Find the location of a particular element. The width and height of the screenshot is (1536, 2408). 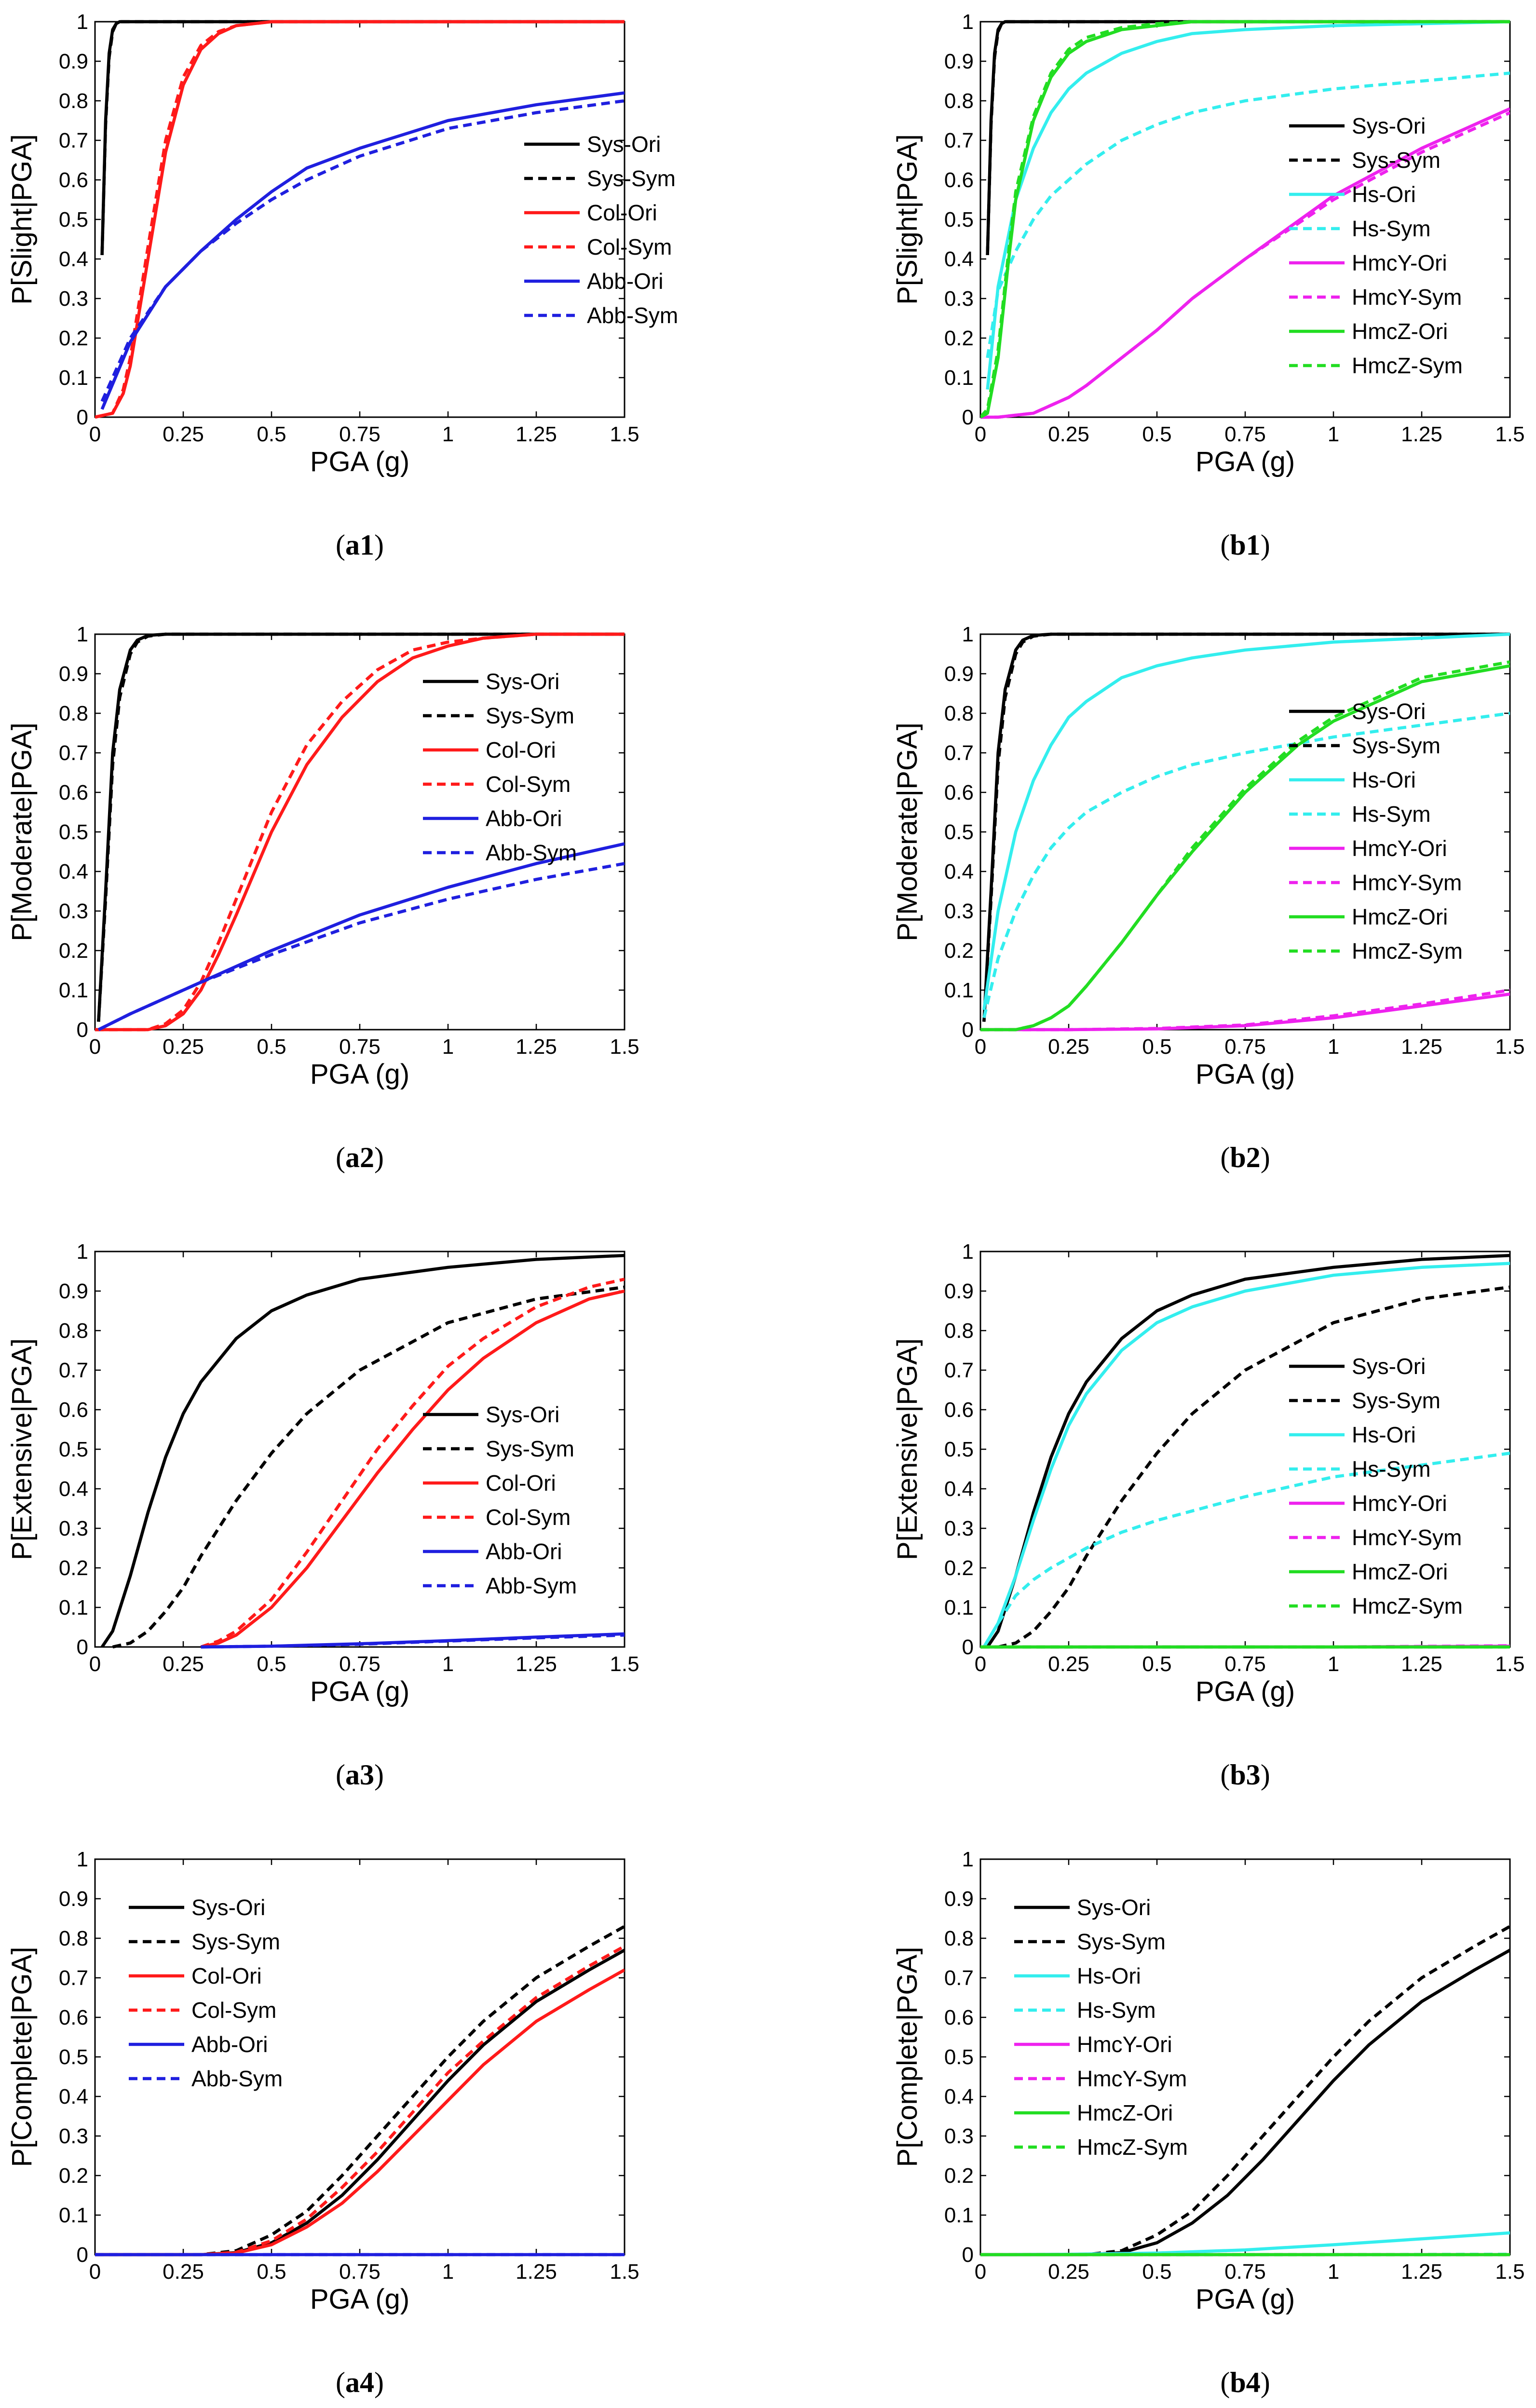

y-axis-label: P[Extensive|PGA] is located at coordinates (908, 1449).